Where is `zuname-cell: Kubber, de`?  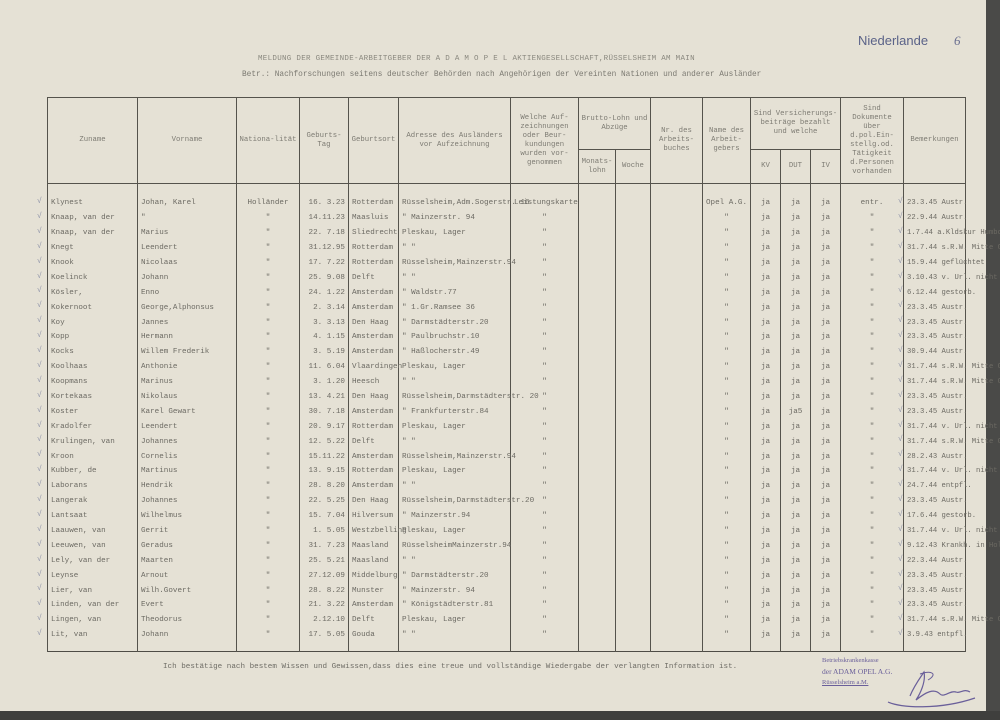 zuname-cell: Kubber, de is located at coordinates (92, 471).